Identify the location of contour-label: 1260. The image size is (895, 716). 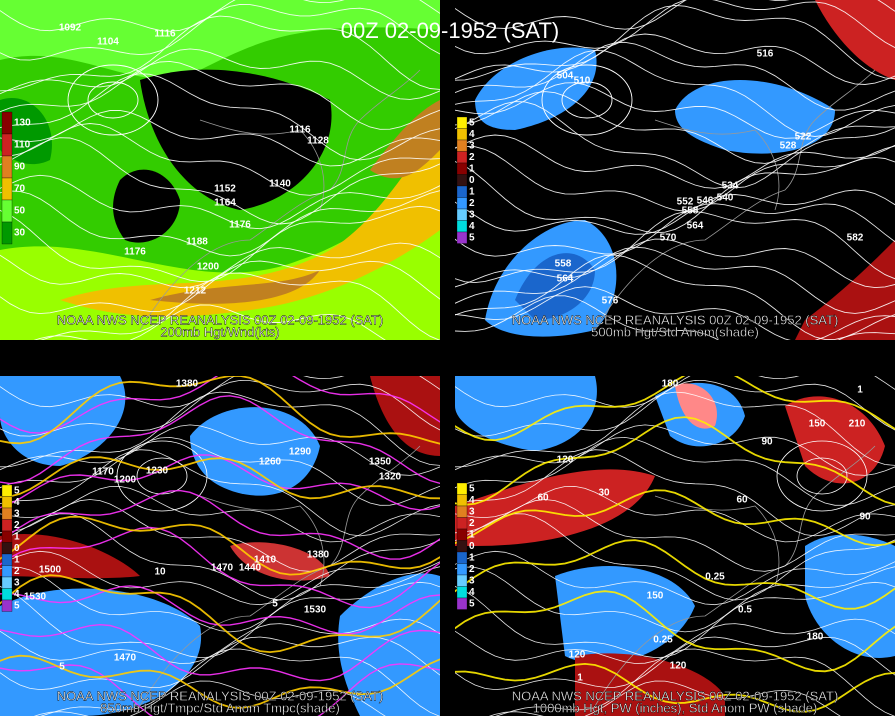
(270, 462).